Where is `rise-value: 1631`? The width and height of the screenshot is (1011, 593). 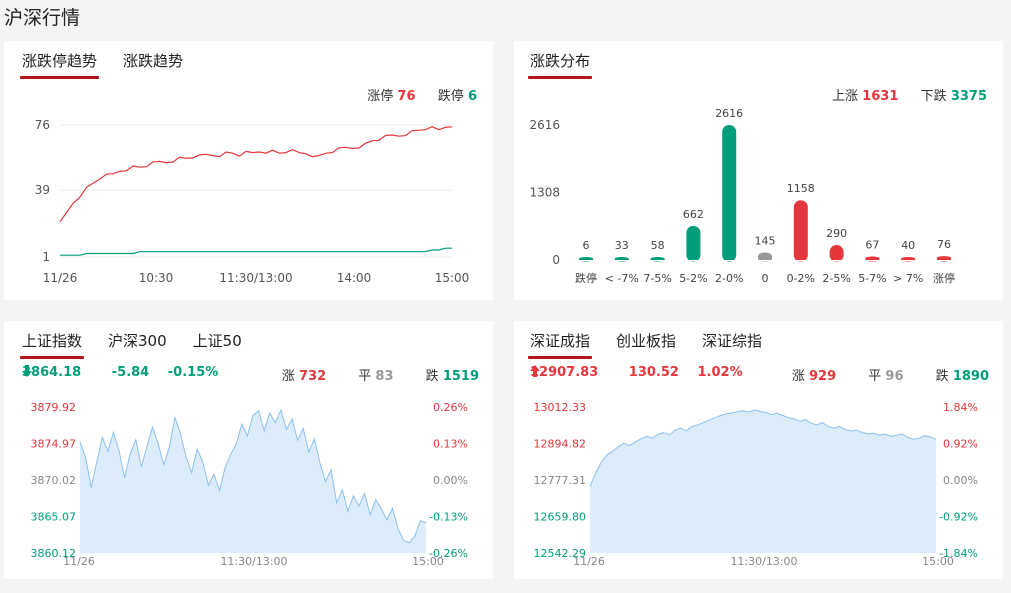
rise-value: 1631 is located at coordinates (880, 96).